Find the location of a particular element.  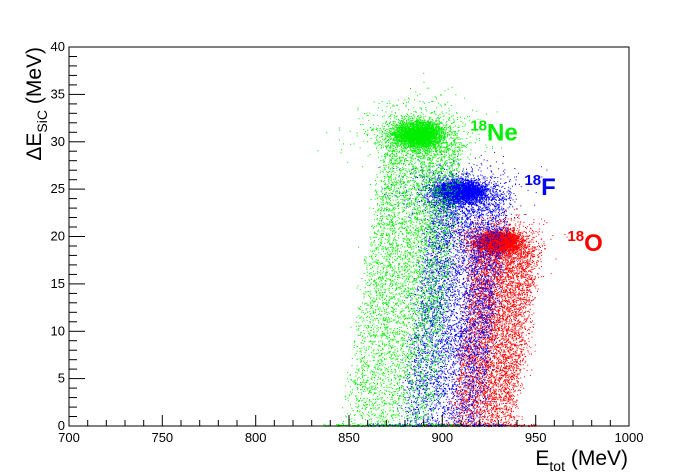

y-tick-label: 5 is located at coordinates (61, 378).